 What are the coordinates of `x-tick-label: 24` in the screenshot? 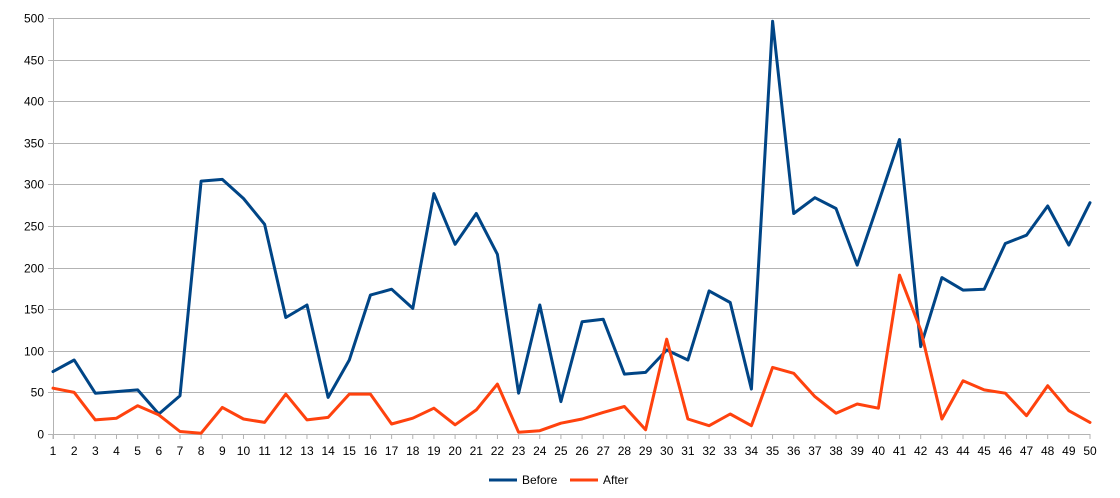 It's located at (540, 451).